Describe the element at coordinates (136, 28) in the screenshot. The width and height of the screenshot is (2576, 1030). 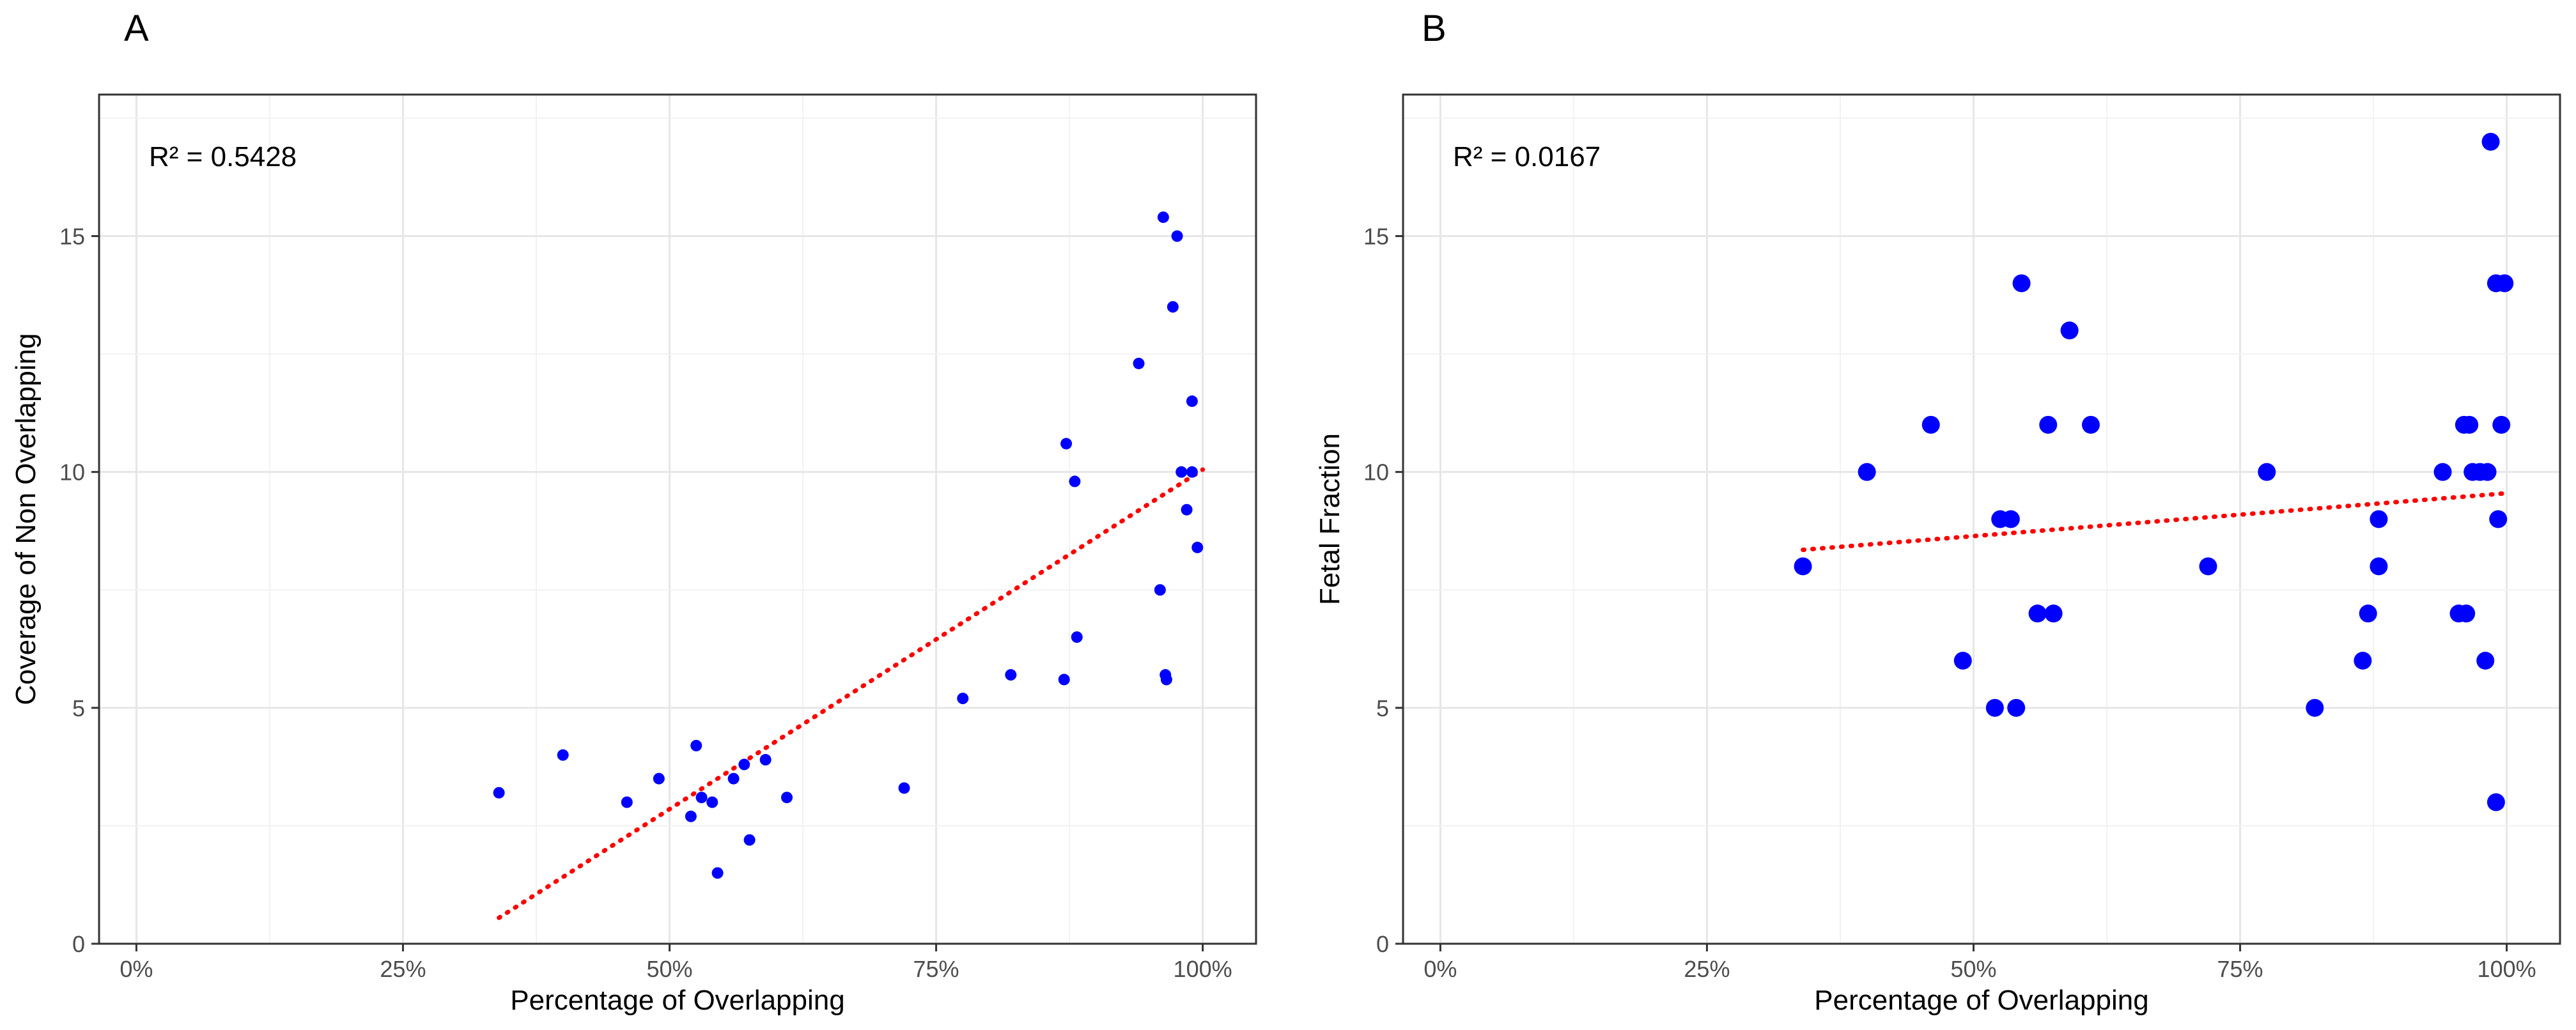
I see `panel-label: A` at that location.